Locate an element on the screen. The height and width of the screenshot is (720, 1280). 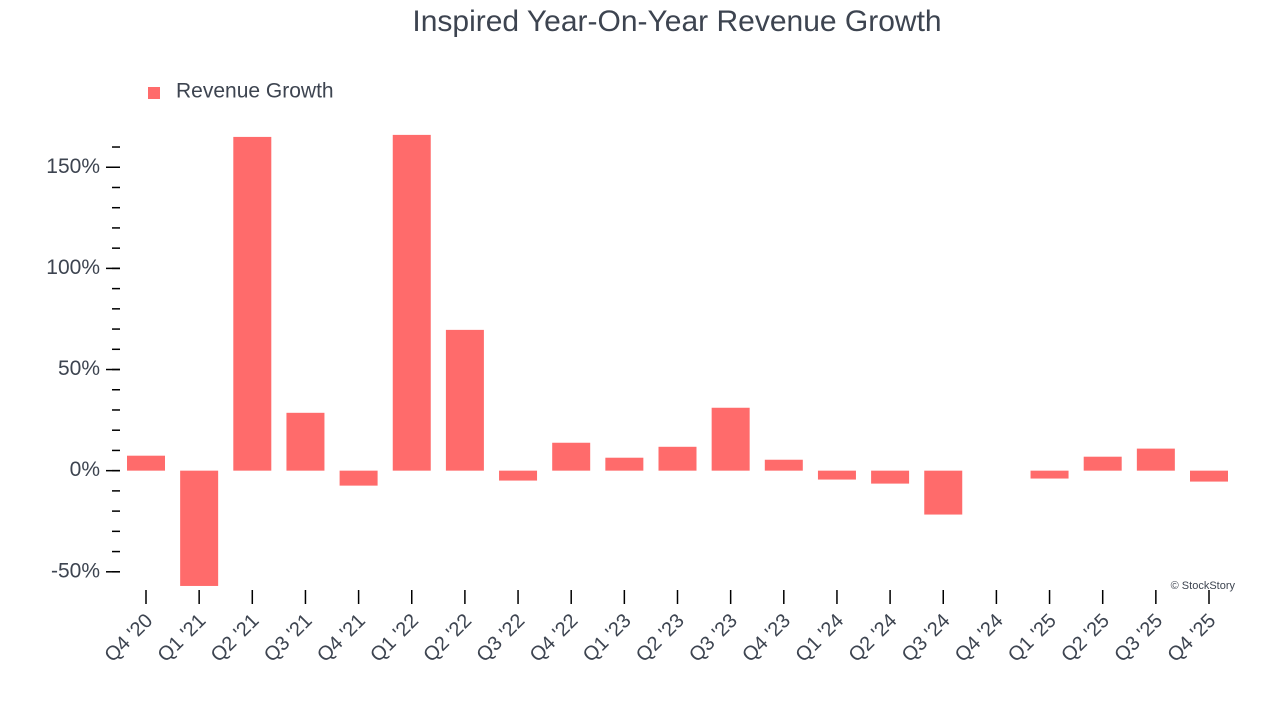
legend-label: Revenue Growth is located at coordinates (255, 91).